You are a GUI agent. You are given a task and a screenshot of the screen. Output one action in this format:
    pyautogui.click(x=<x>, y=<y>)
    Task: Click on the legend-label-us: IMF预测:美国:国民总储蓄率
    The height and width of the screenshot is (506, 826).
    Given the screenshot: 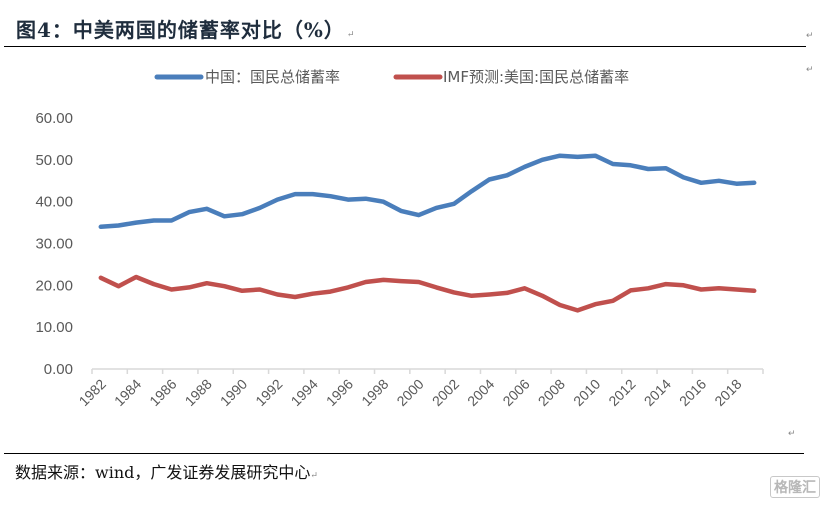 What is the action you would take?
    pyautogui.click(x=536, y=77)
    